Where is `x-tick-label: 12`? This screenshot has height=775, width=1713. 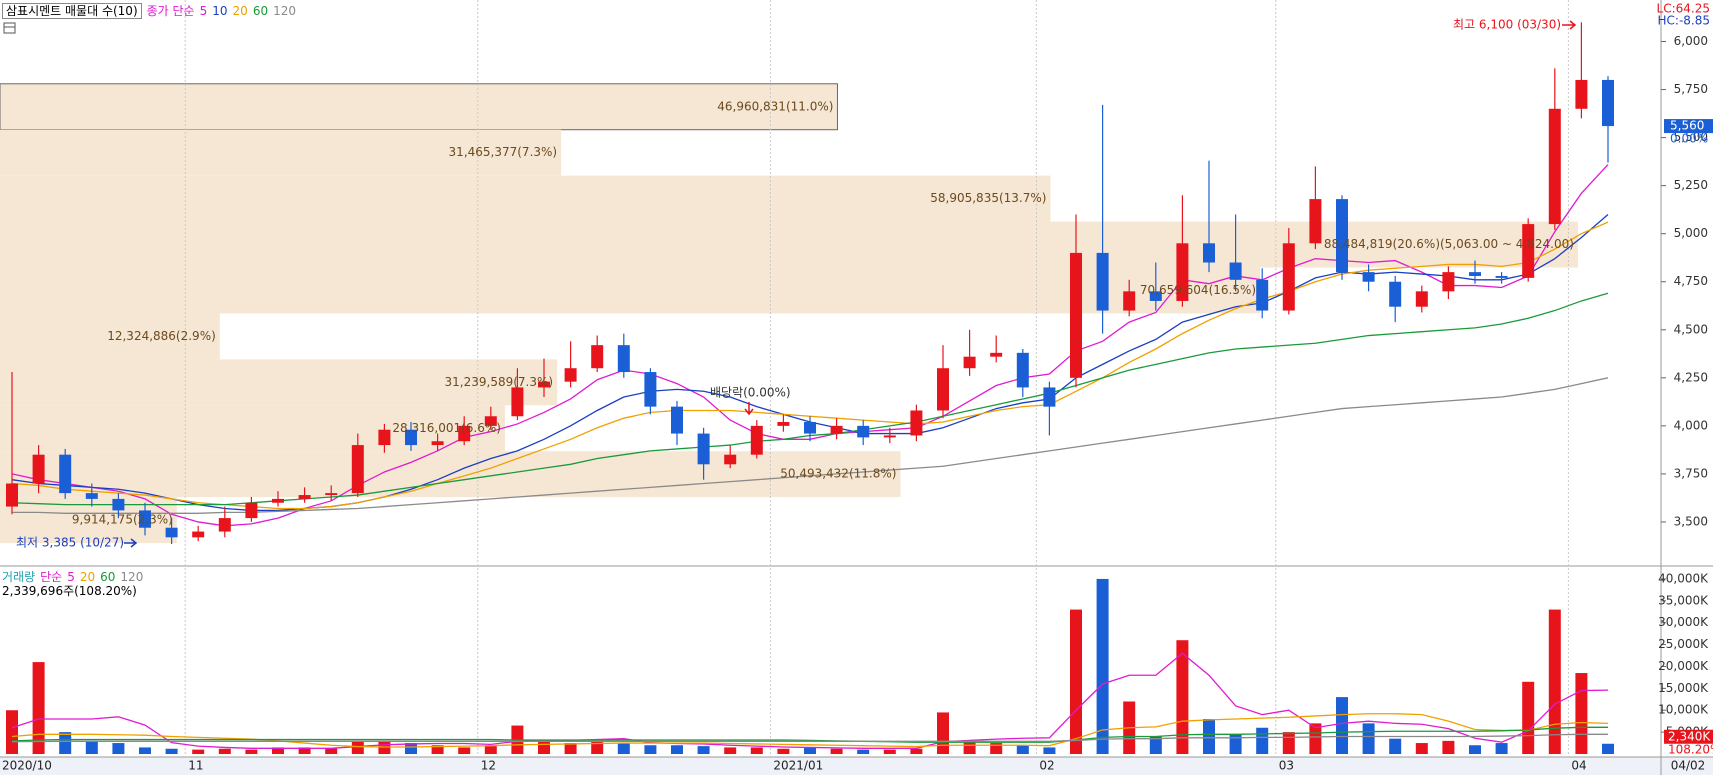 x-tick-label: 12 is located at coordinates (488, 766).